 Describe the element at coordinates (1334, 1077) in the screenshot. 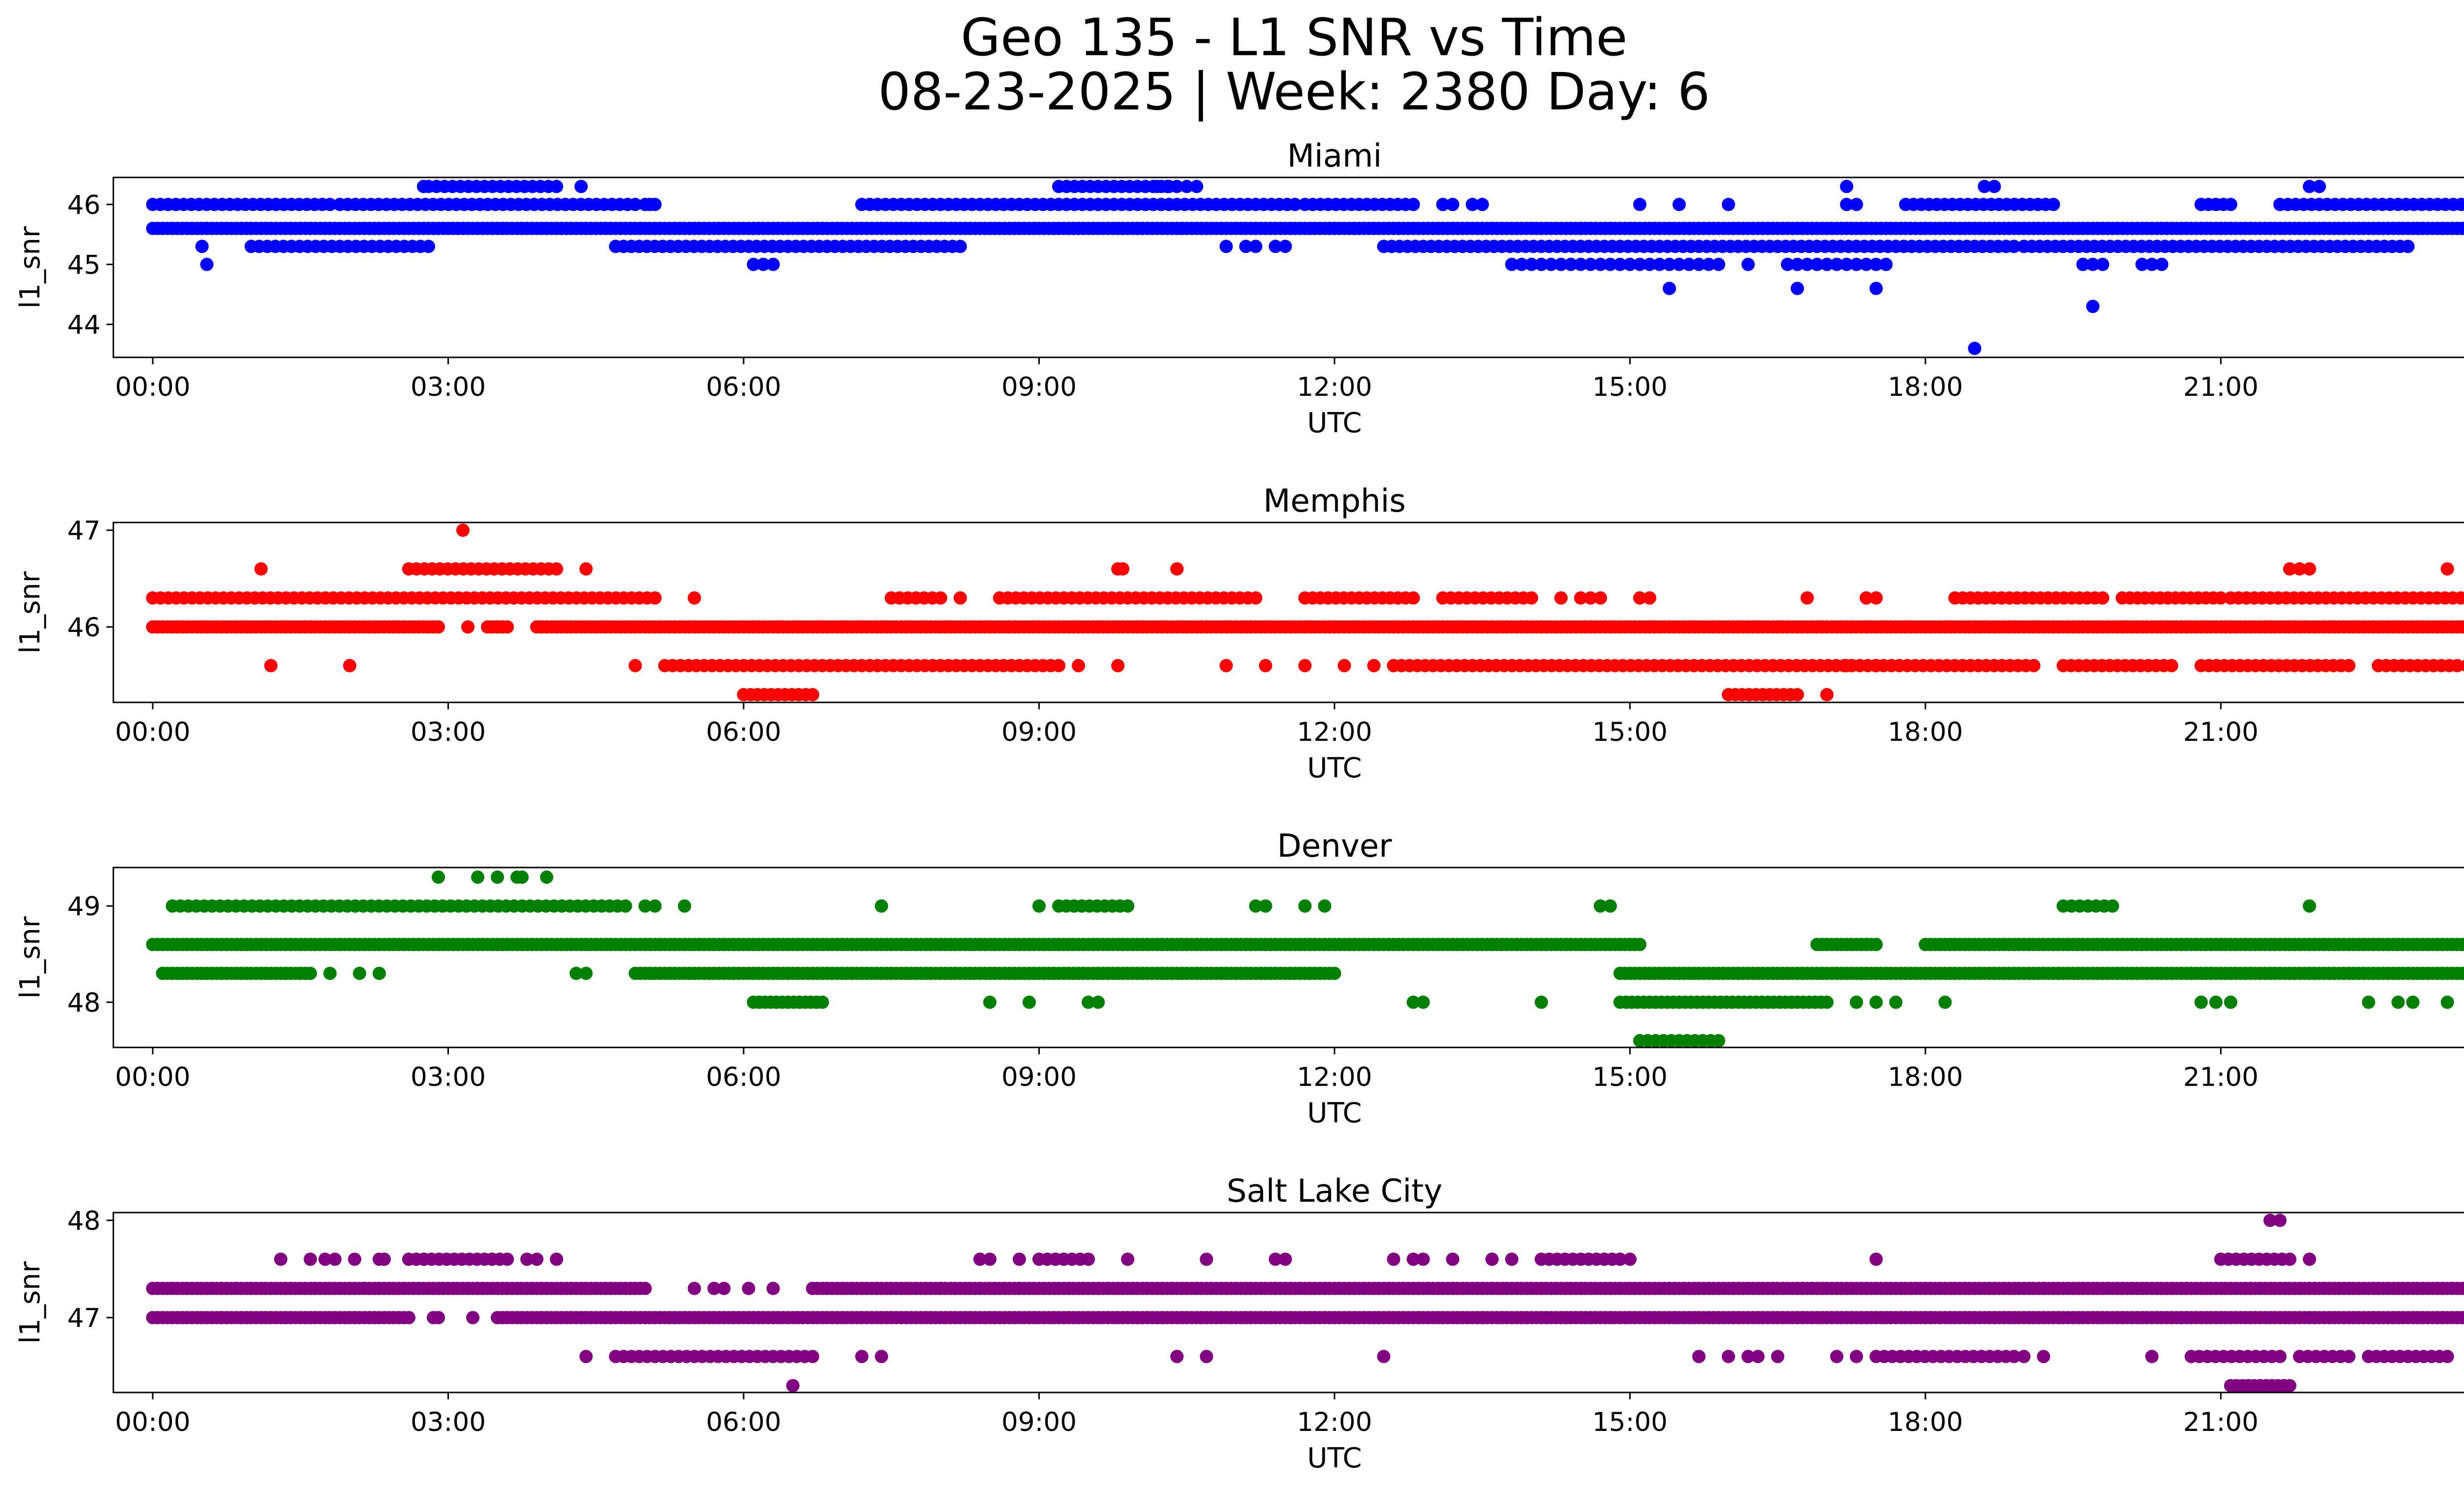

I see `x-tick-label: 12:00` at that location.